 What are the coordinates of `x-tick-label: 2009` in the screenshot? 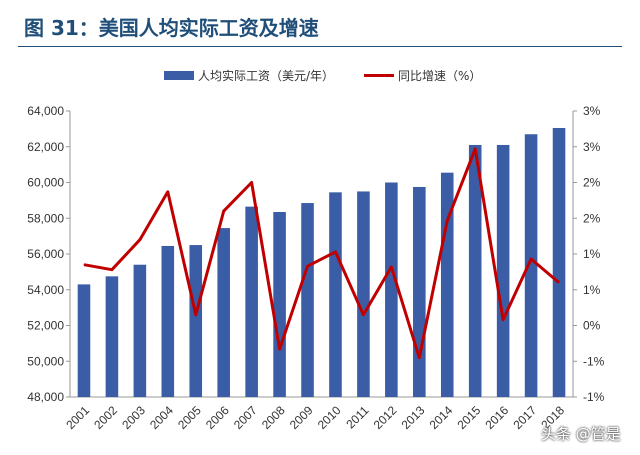 It's located at (301, 417).